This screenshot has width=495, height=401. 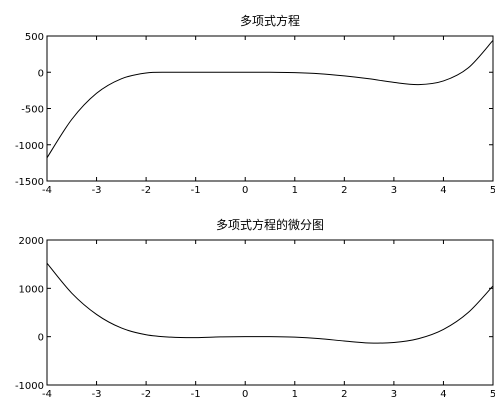 What do you see at coordinates (29, 182) in the screenshot?
I see `y-tick-label: -1500` at bounding box center [29, 182].